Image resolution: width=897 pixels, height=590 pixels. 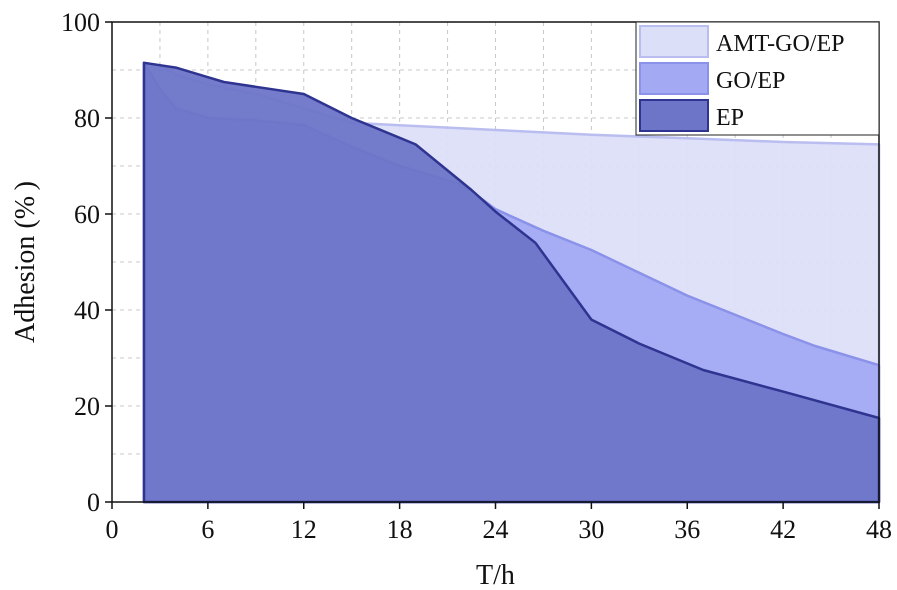 What do you see at coordinates (80, 22) in the screenshot?
I see `y-tick-label: 100` at bounding box center [80, 22].